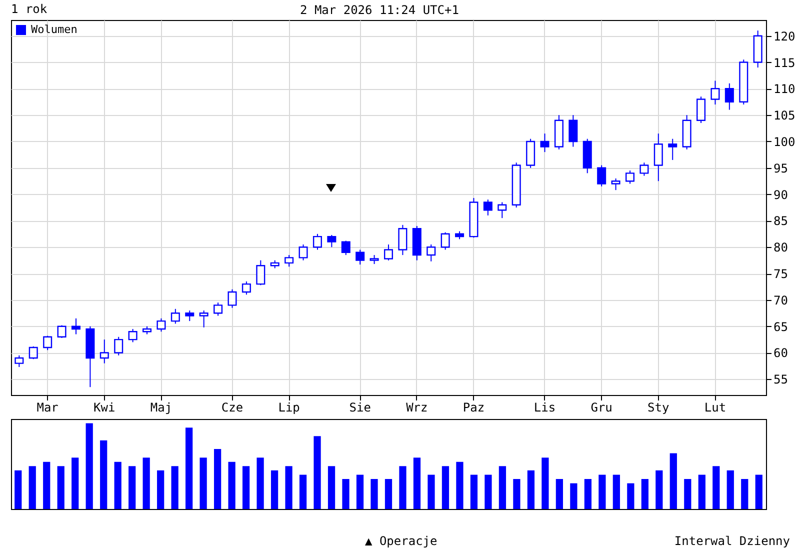 Image resolution: width=809 pixels, height=550 pixels. What do you see at coordinates (659, 407) in the screenshot?
I see `x-tick-label: Sty` at bounding box center [659, 407].